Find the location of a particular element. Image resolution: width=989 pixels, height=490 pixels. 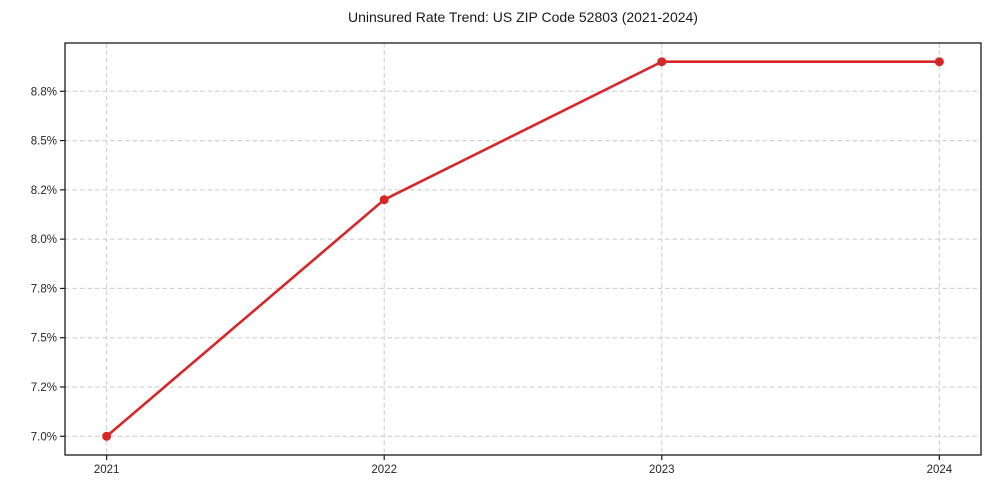

data-point-2023 is located at coordinates (662, 62).